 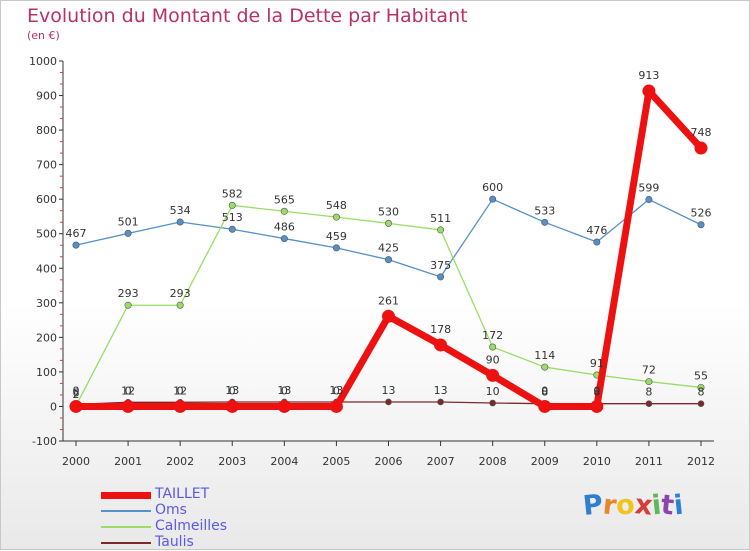 I want to click on data-label-taillet: 261, so click(x=388, y=300).